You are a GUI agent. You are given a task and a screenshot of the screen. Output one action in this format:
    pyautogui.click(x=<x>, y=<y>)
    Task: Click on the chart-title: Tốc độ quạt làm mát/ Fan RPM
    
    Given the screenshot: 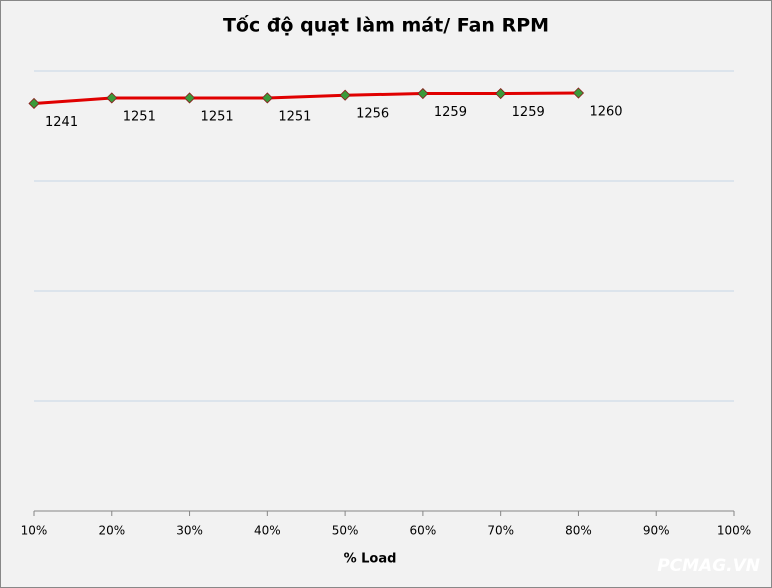 What is the action you would take?
    pyautogui.click(x=386, y=25)
    